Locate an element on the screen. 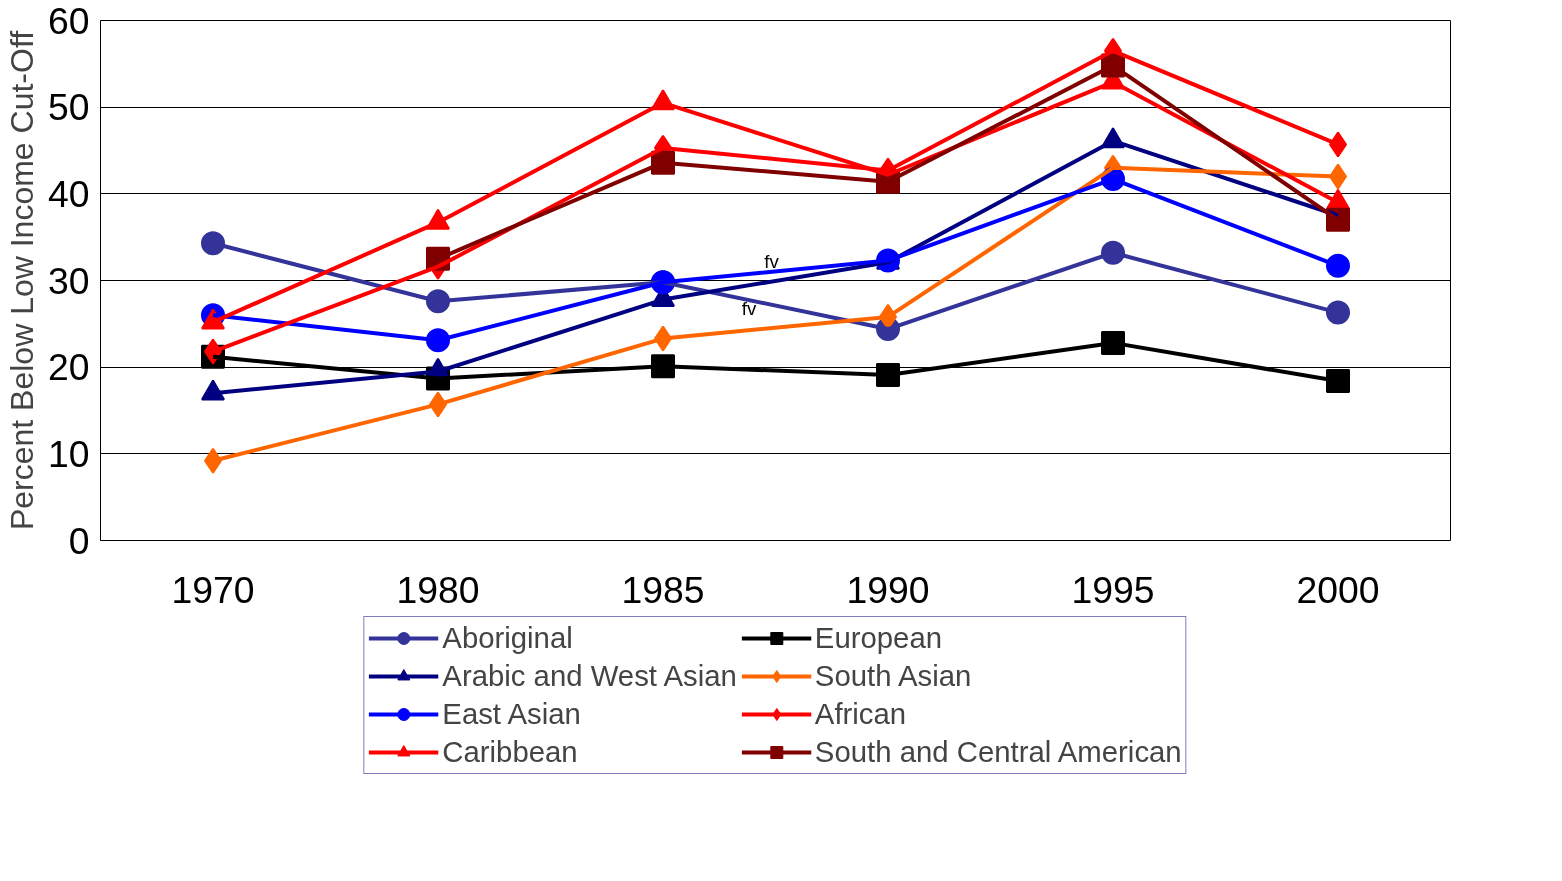 This screenshot has height=881, width=1562. legend-label: East Asian is located at coordinates (511, 714).